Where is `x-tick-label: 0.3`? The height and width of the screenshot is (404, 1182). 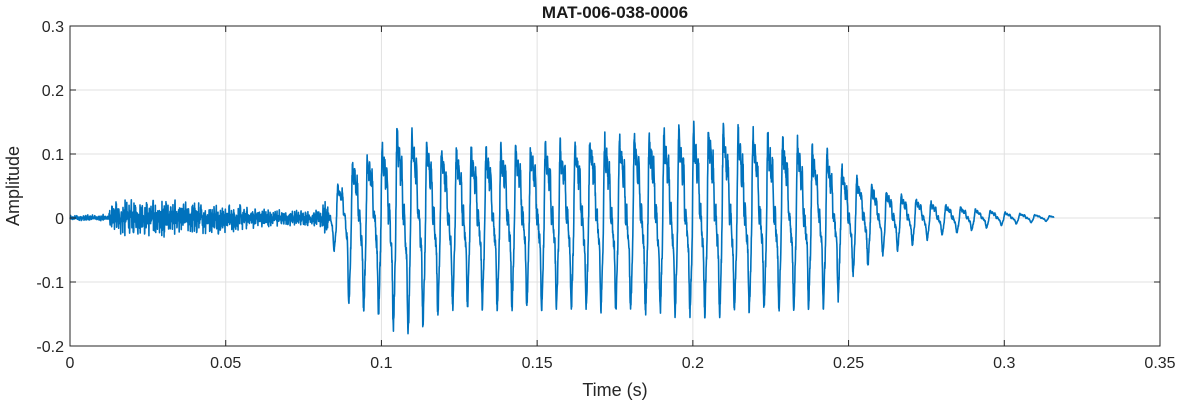
x-tick-label: 0.3 is located at coordinates (1004, 363).